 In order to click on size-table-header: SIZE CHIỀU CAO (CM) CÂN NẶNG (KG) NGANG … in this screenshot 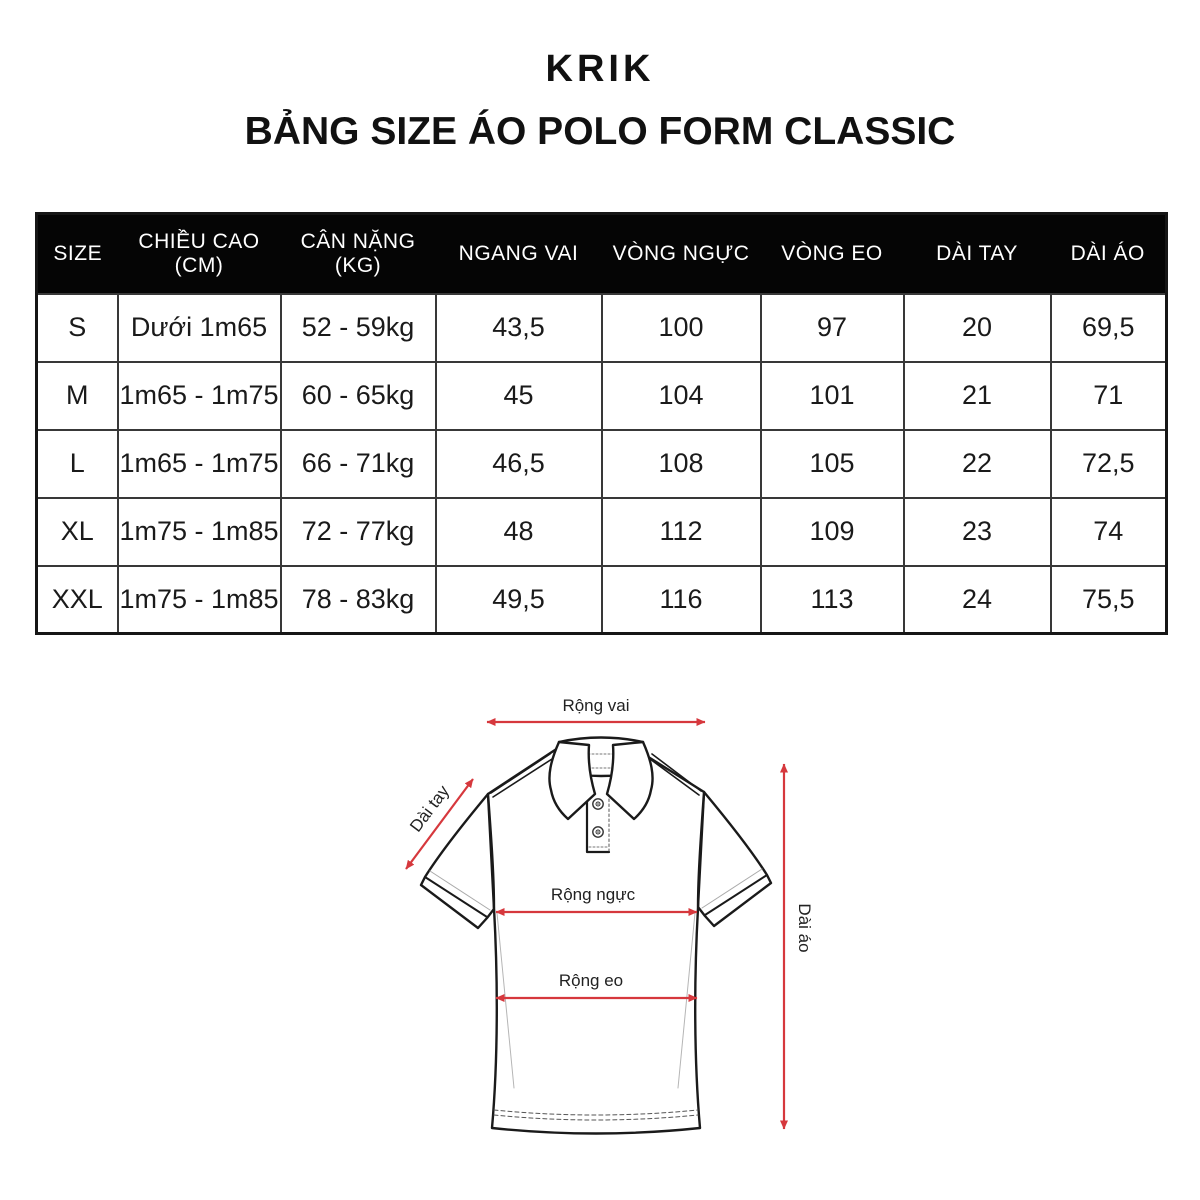, I will do `click(601, 253)`.